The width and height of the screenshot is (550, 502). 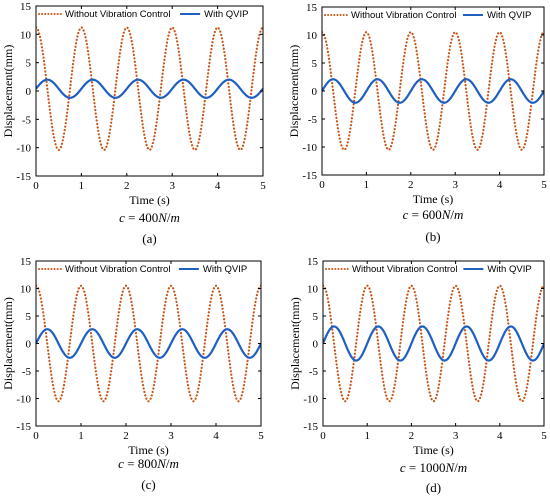 I want to click on series-line-without-control, so click(x=433, y=343).